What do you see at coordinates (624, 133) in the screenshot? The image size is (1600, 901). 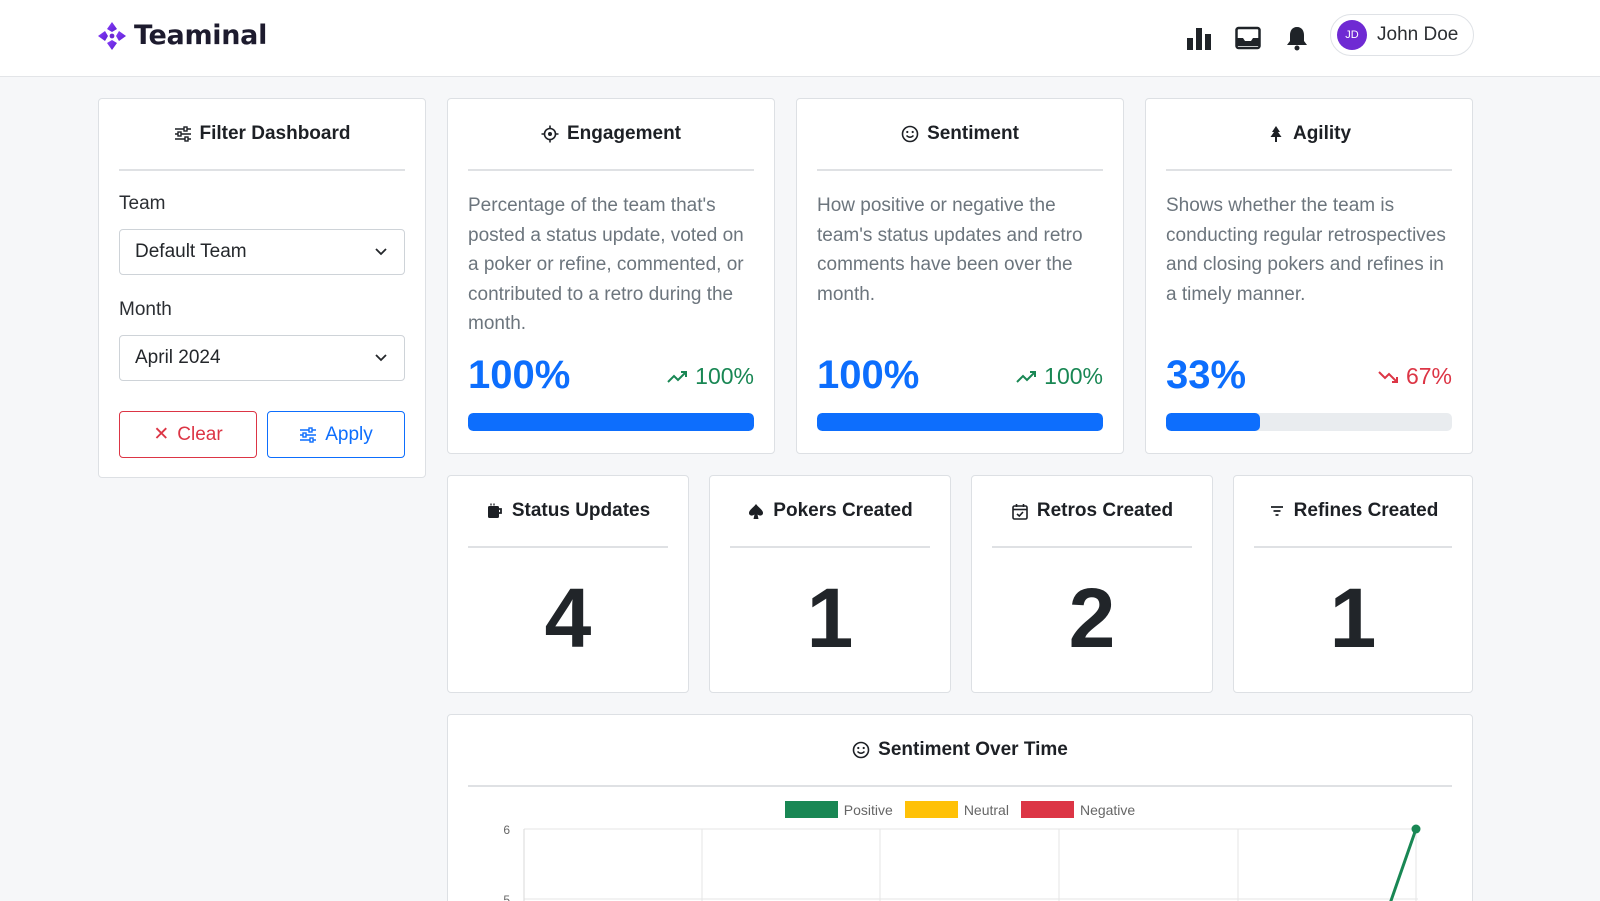 I see `metric-title: Engagement` at bounding box center [624, 133].